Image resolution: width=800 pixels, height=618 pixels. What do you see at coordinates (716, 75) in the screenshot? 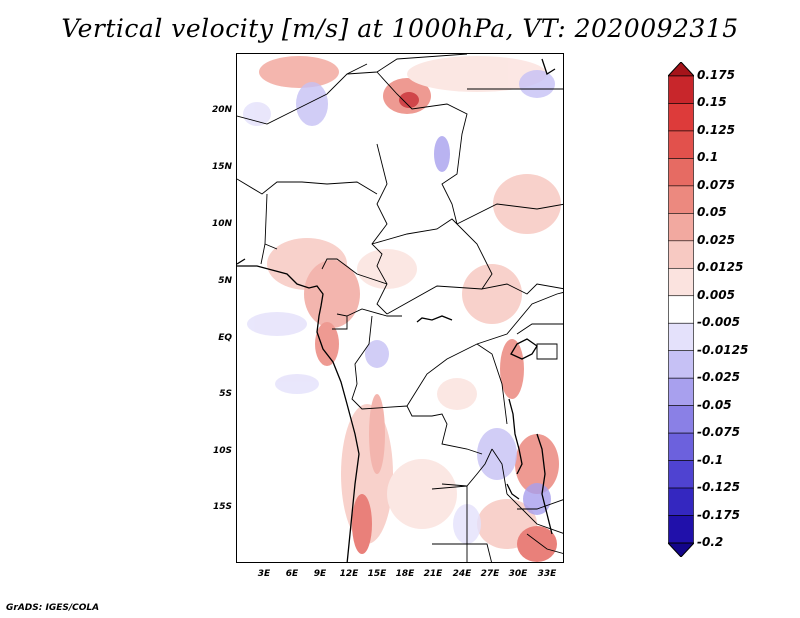
I see `colorbar-tick-label: 0.175` at bounding box center [716, 75].